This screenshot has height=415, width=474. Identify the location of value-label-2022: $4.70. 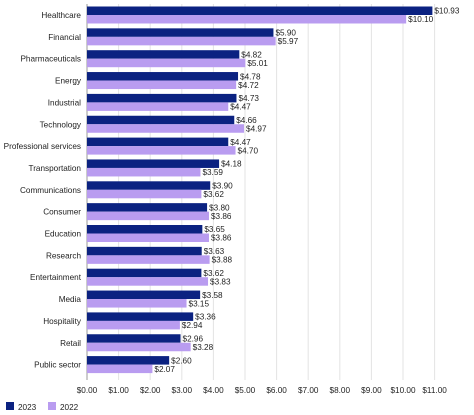
(248, 150).